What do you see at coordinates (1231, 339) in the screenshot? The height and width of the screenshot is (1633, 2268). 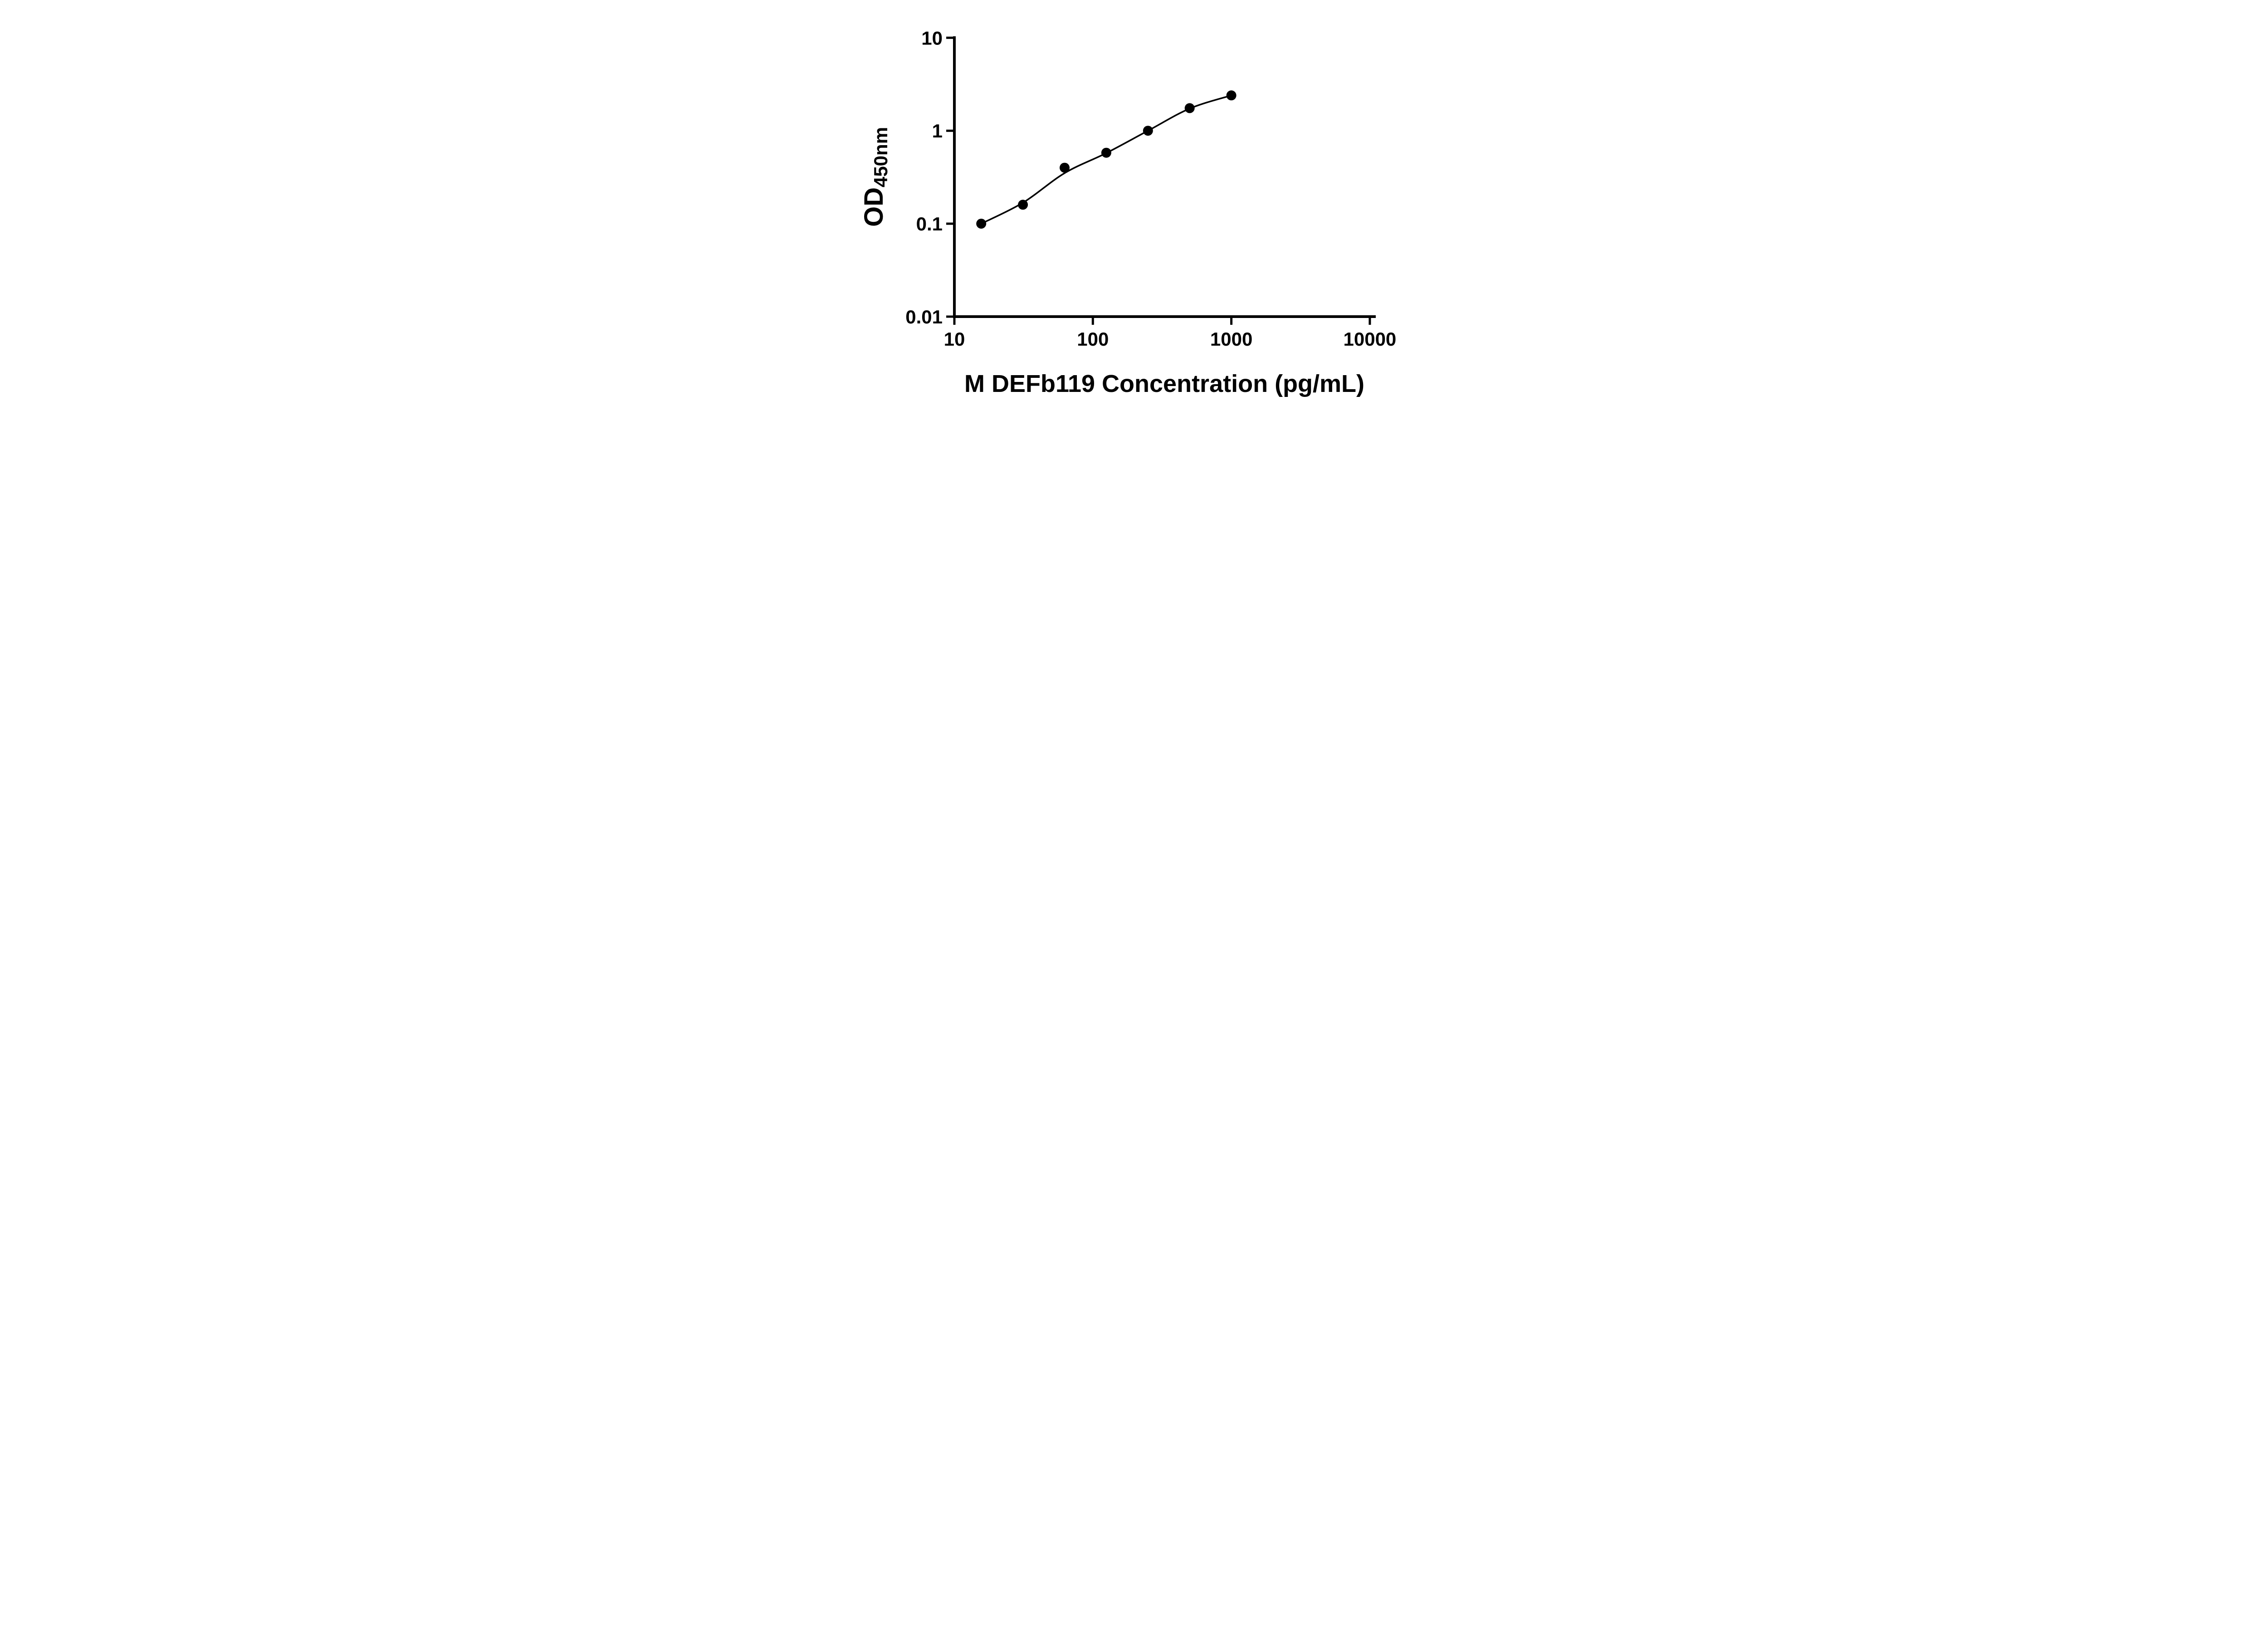 I see `x-tick-label: 1000` at bounding box center [1231, 339].